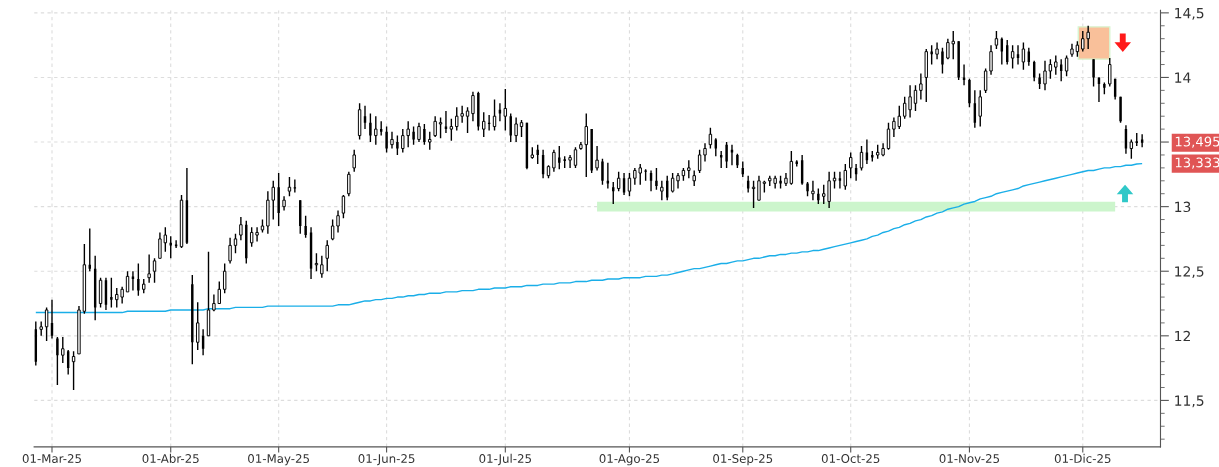  I want to click on y-tick-label: 11,5, so click(1189, 401).